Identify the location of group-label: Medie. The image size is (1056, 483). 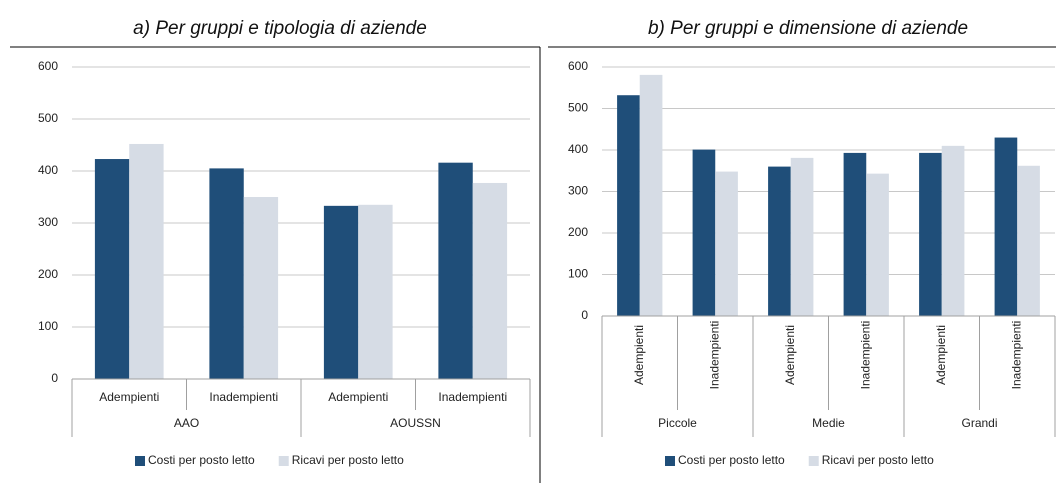
(828, 423).